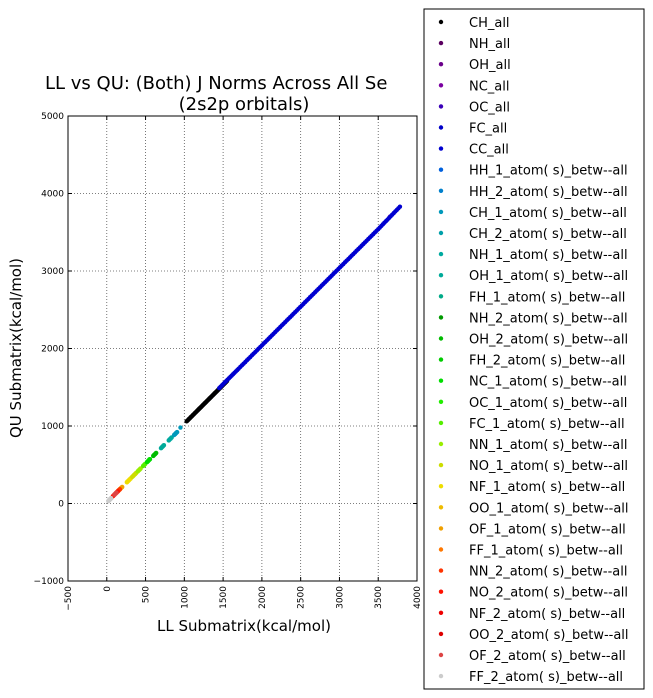 The height and width of the screenshot is (698, 653). I want to click on y-tick-label: 1000, so click(52, 427).